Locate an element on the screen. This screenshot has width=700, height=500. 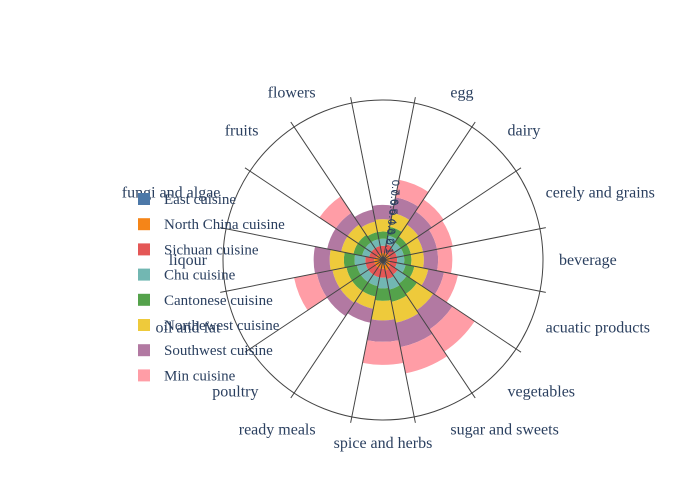
radial-tick-label-3: 0.3 is located at coordinates (391, 226).